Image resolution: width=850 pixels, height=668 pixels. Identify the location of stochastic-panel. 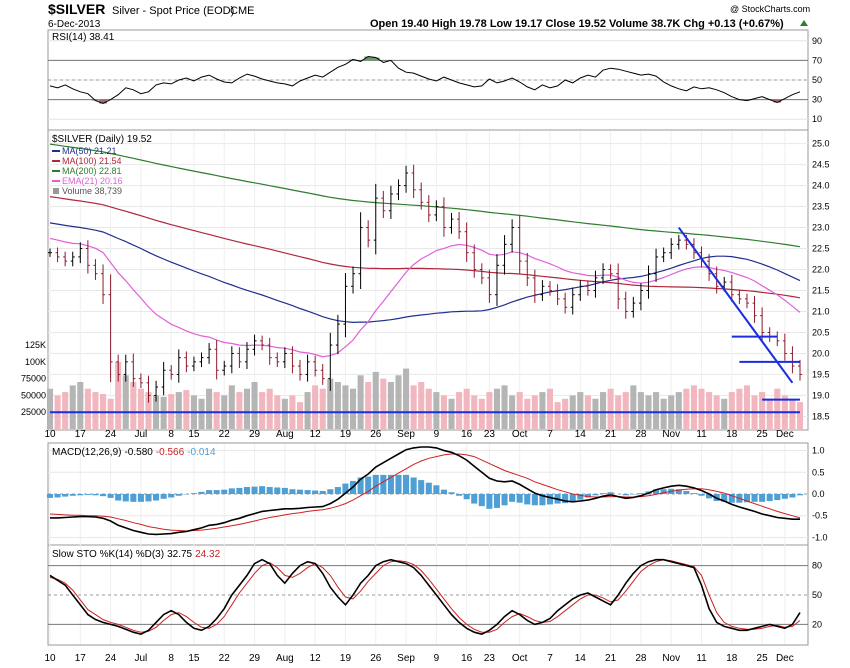
(428, 597).